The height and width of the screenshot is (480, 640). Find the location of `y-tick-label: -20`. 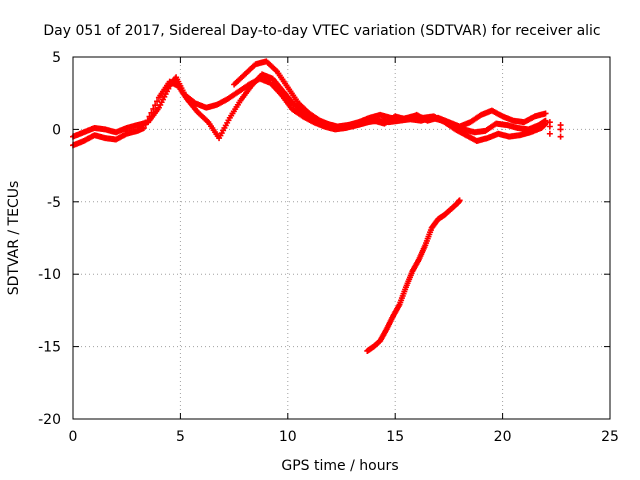

y-tick-label: -20 is located at coordinates (49, 420).